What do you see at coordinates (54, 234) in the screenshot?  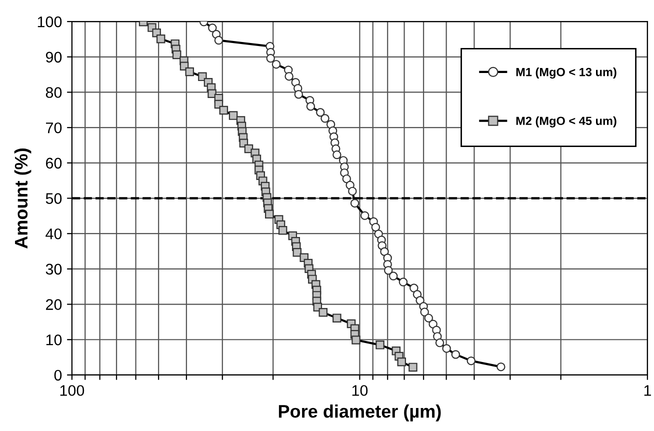 I see `y-tick-label: 40` at bounding box center [54, 234].